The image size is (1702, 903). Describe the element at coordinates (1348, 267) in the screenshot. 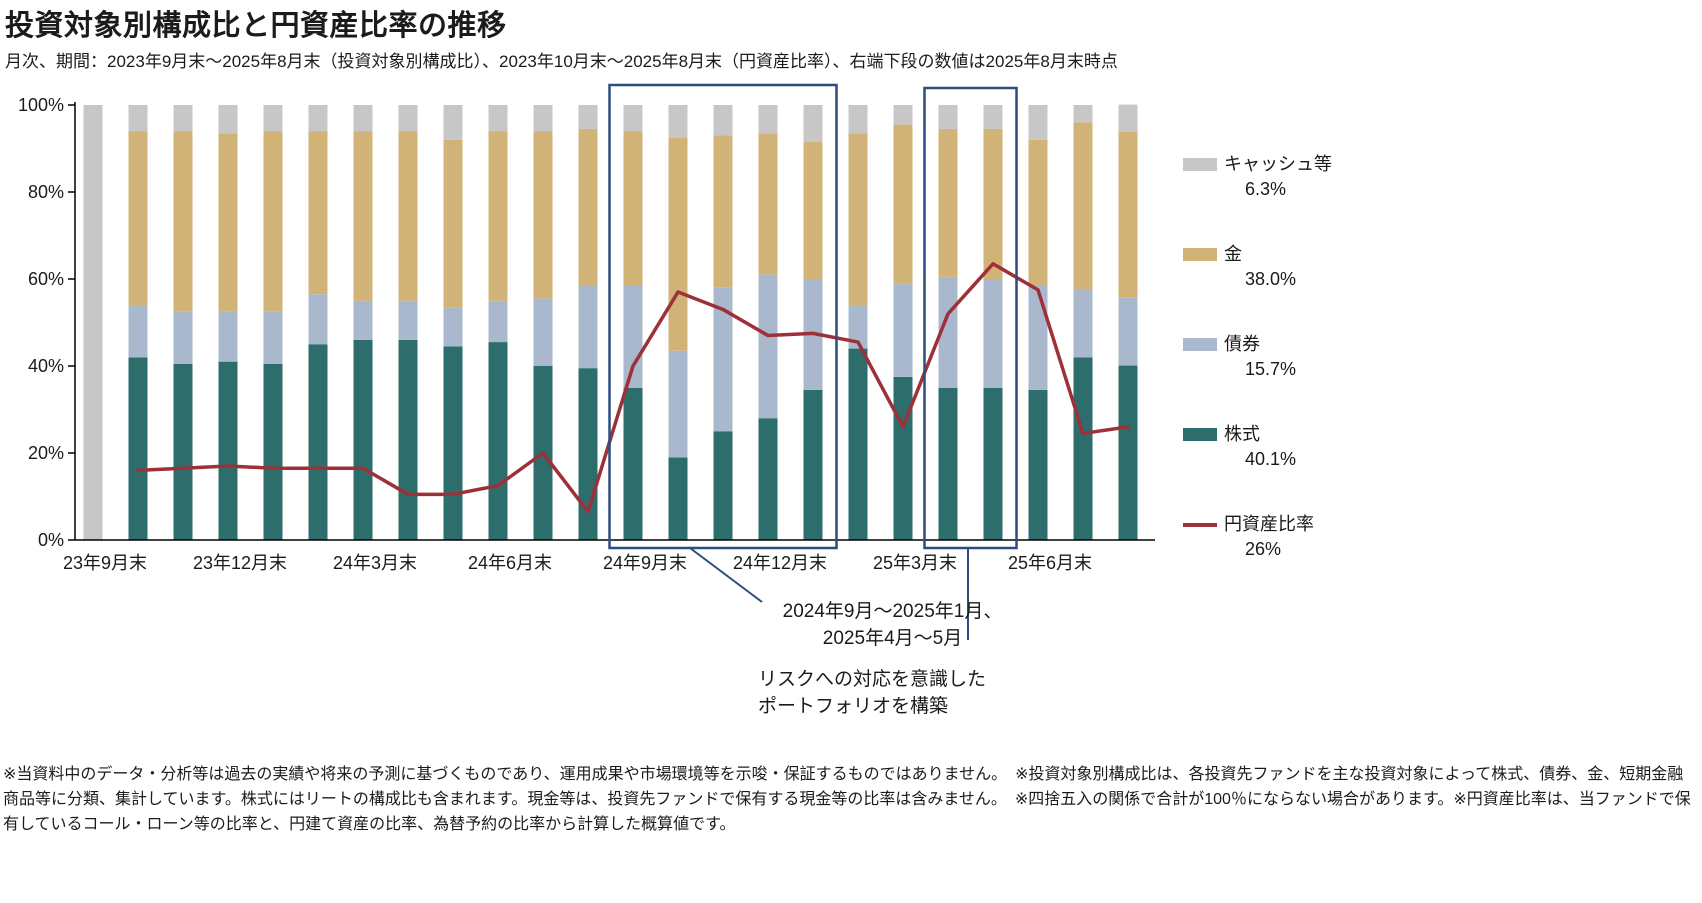

I see `legend-item-gold: 金 38.0%` at that location.